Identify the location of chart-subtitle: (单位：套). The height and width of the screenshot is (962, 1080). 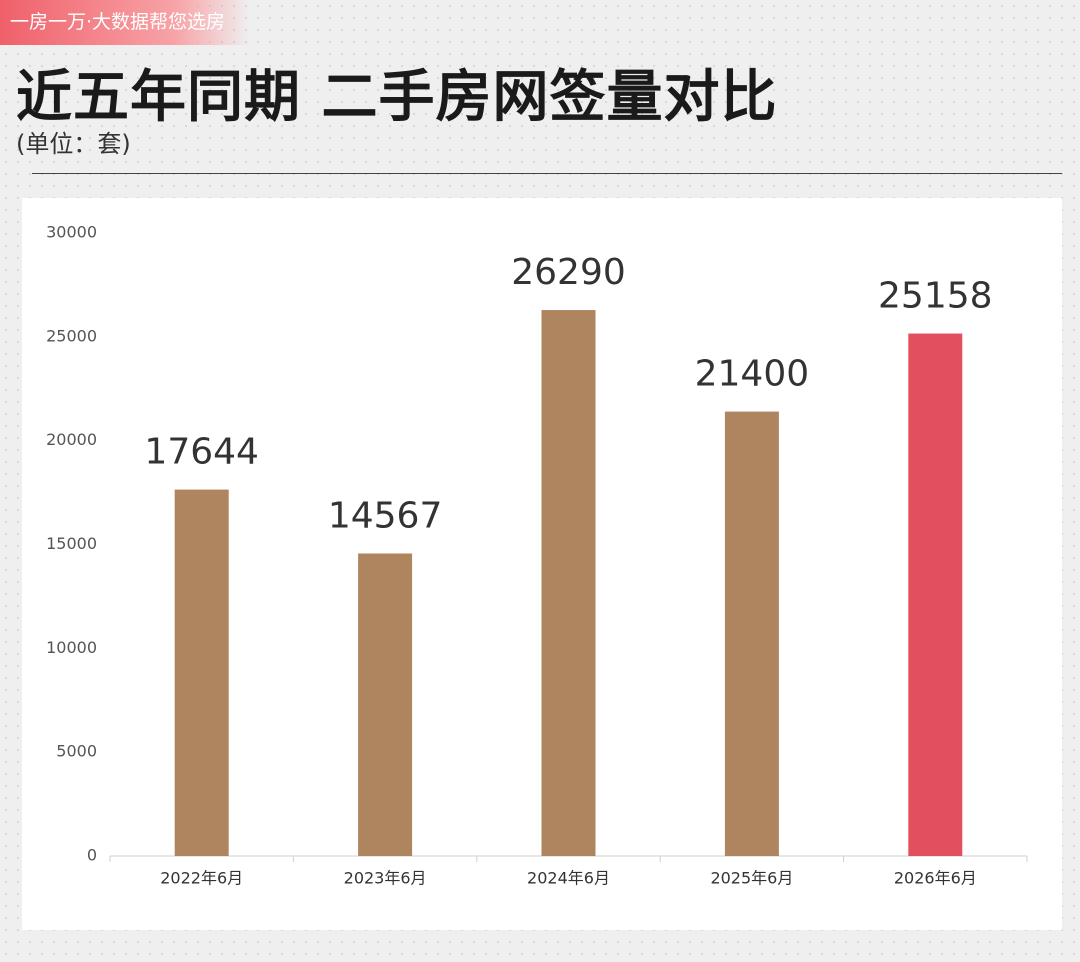
(73, 144).